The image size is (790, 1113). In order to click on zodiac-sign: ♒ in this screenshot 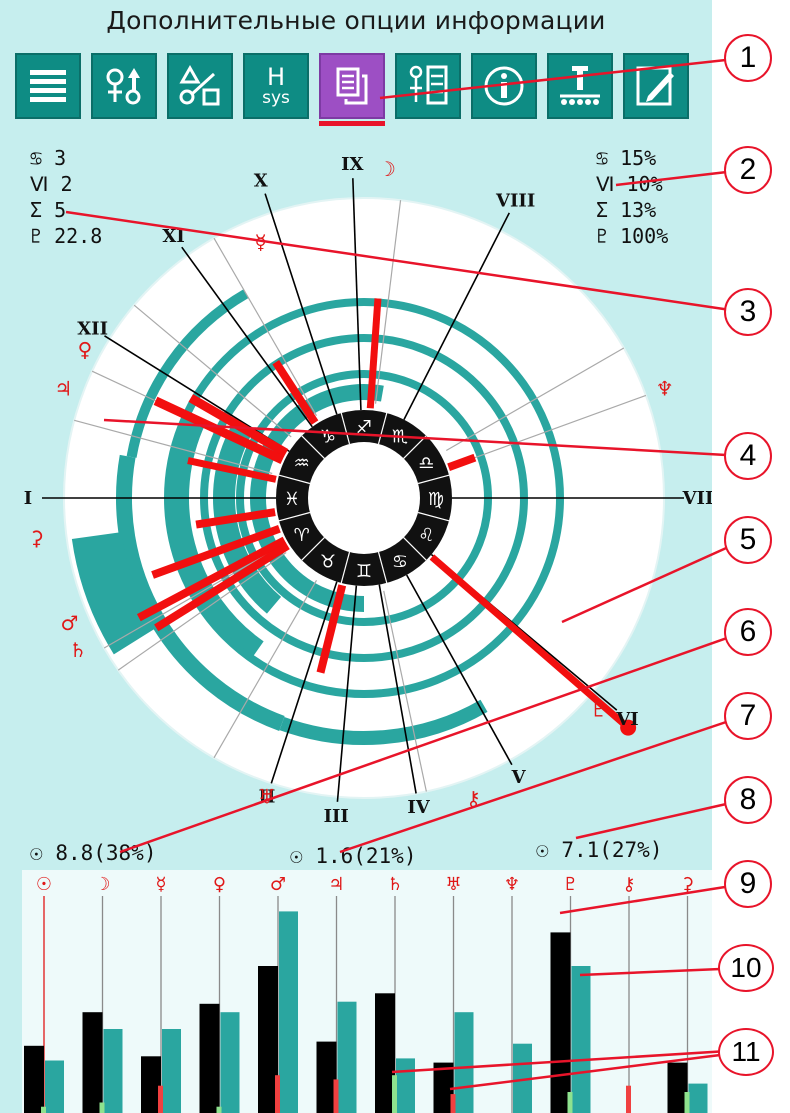, I will do `click(302, 463)`.